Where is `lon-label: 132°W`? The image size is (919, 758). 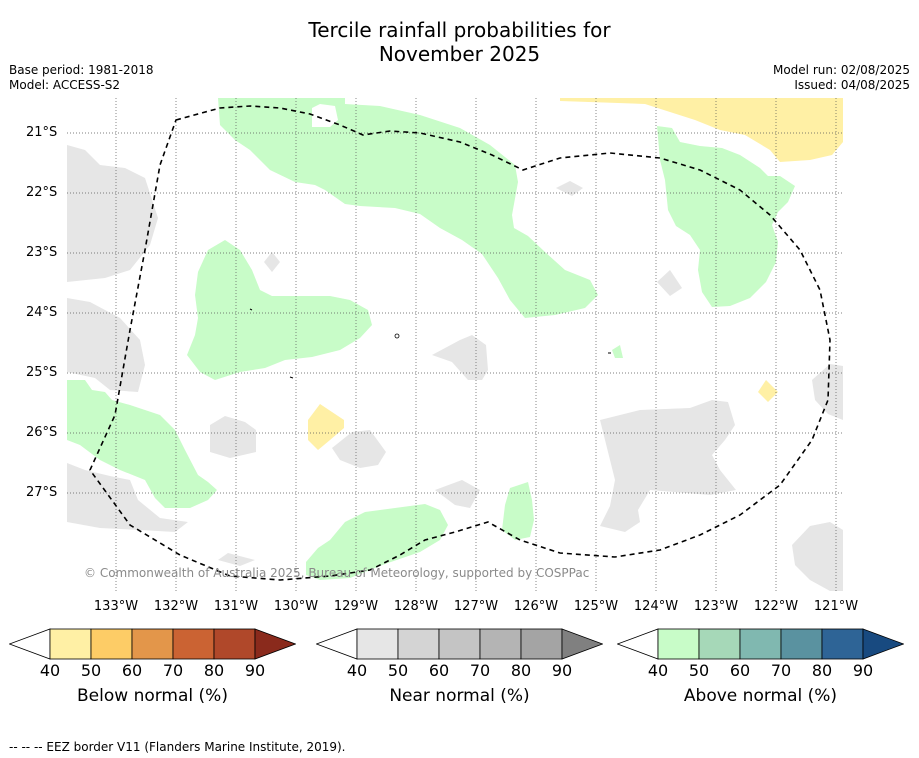 lon-label: 132°W is located at coordinates (176, 606).